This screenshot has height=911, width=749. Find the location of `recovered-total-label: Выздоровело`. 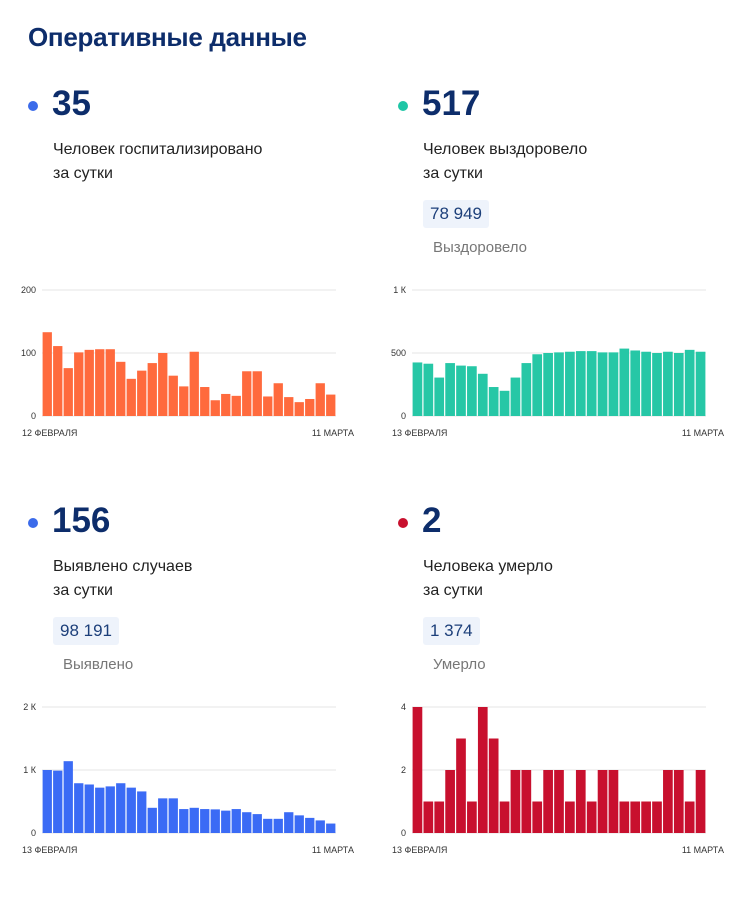

recovered-total-label: Выздоровело is located at coordinates (480, 247).